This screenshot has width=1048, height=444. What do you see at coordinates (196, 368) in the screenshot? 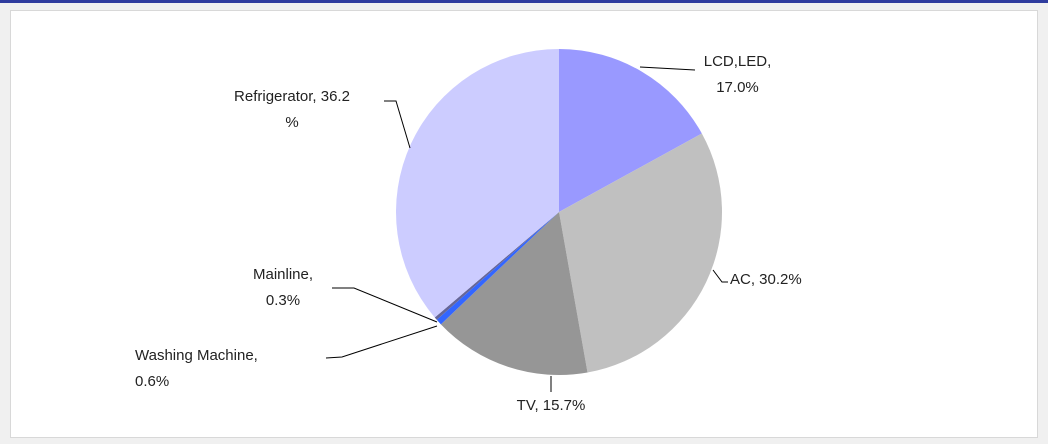
I see `data-label: Washing Machine, 0.6%` at bounding box center [196, 368].